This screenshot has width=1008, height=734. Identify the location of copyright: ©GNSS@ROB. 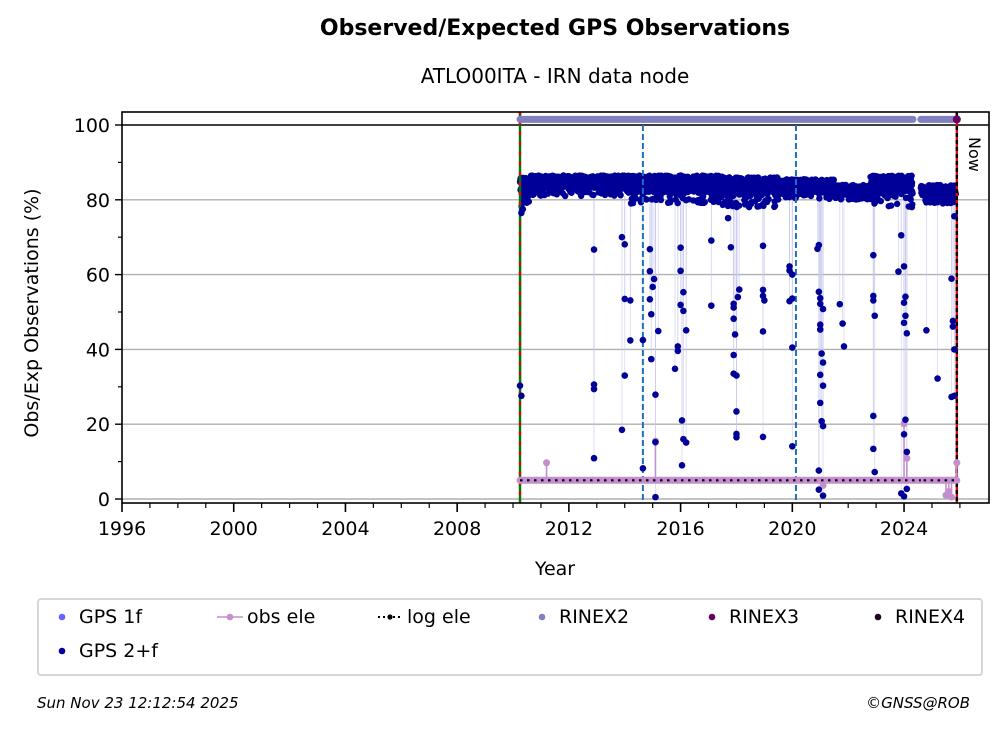
(918, 703).